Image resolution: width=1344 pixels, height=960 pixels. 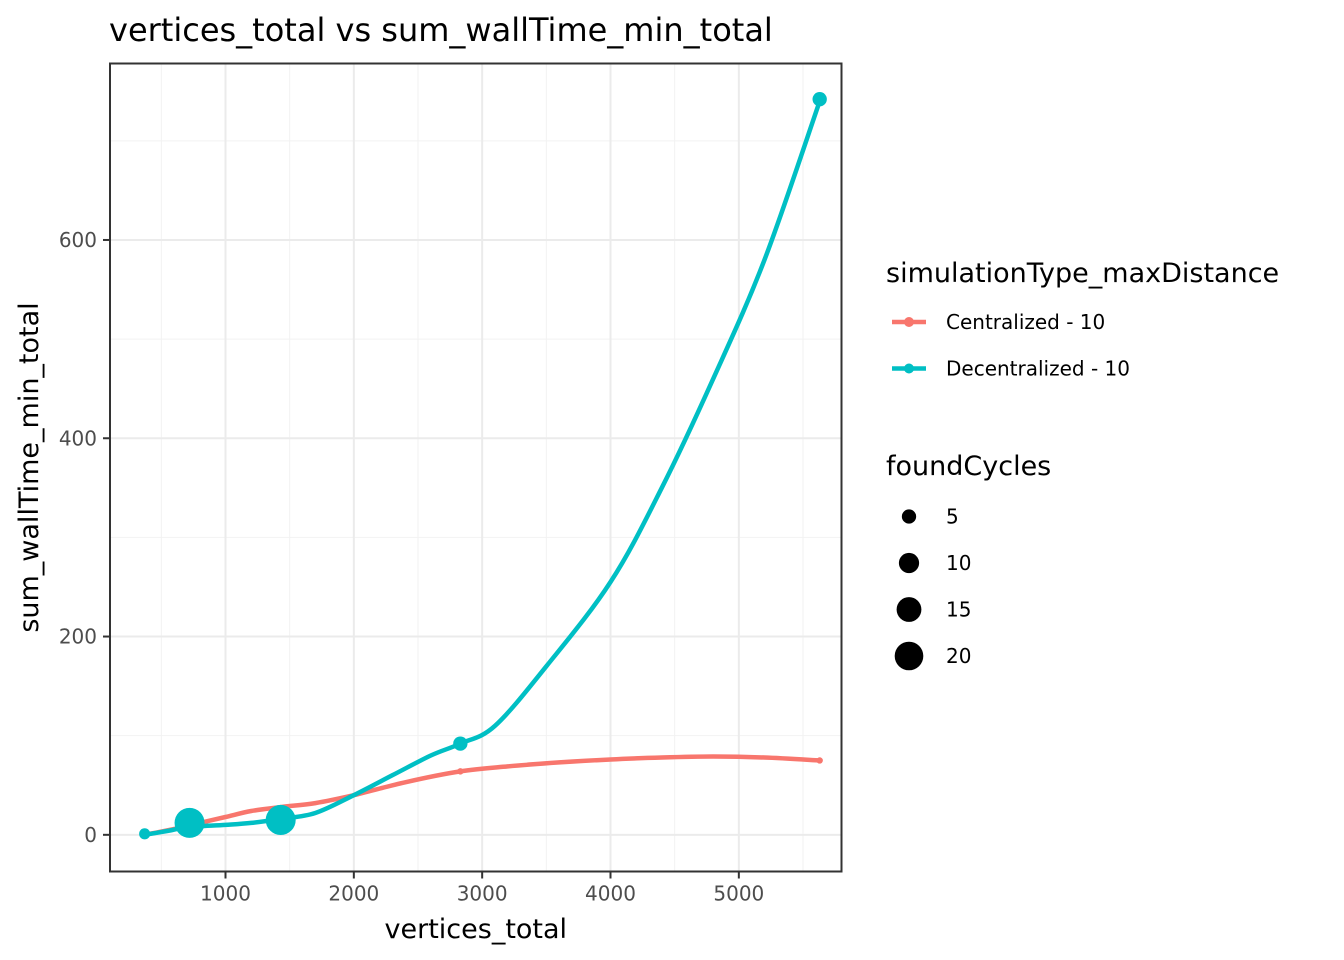 I want to click on size-legend-label: 20, so click(x=958, y=656).